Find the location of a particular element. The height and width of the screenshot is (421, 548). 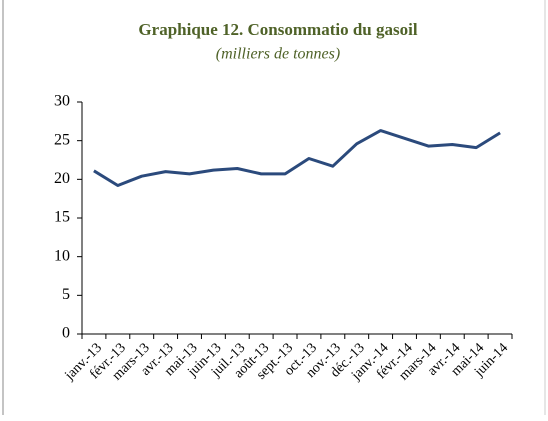

y-tick-label: 30 is located at coordinates (62, 101).